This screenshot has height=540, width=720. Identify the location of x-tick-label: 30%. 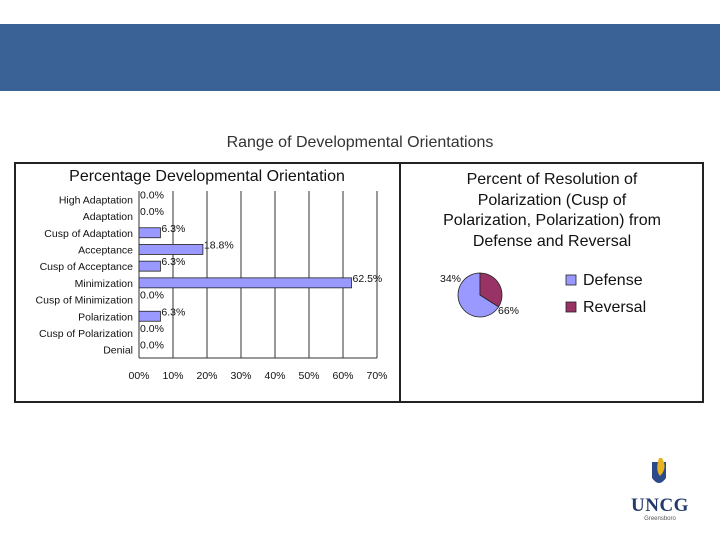
(240, 376).